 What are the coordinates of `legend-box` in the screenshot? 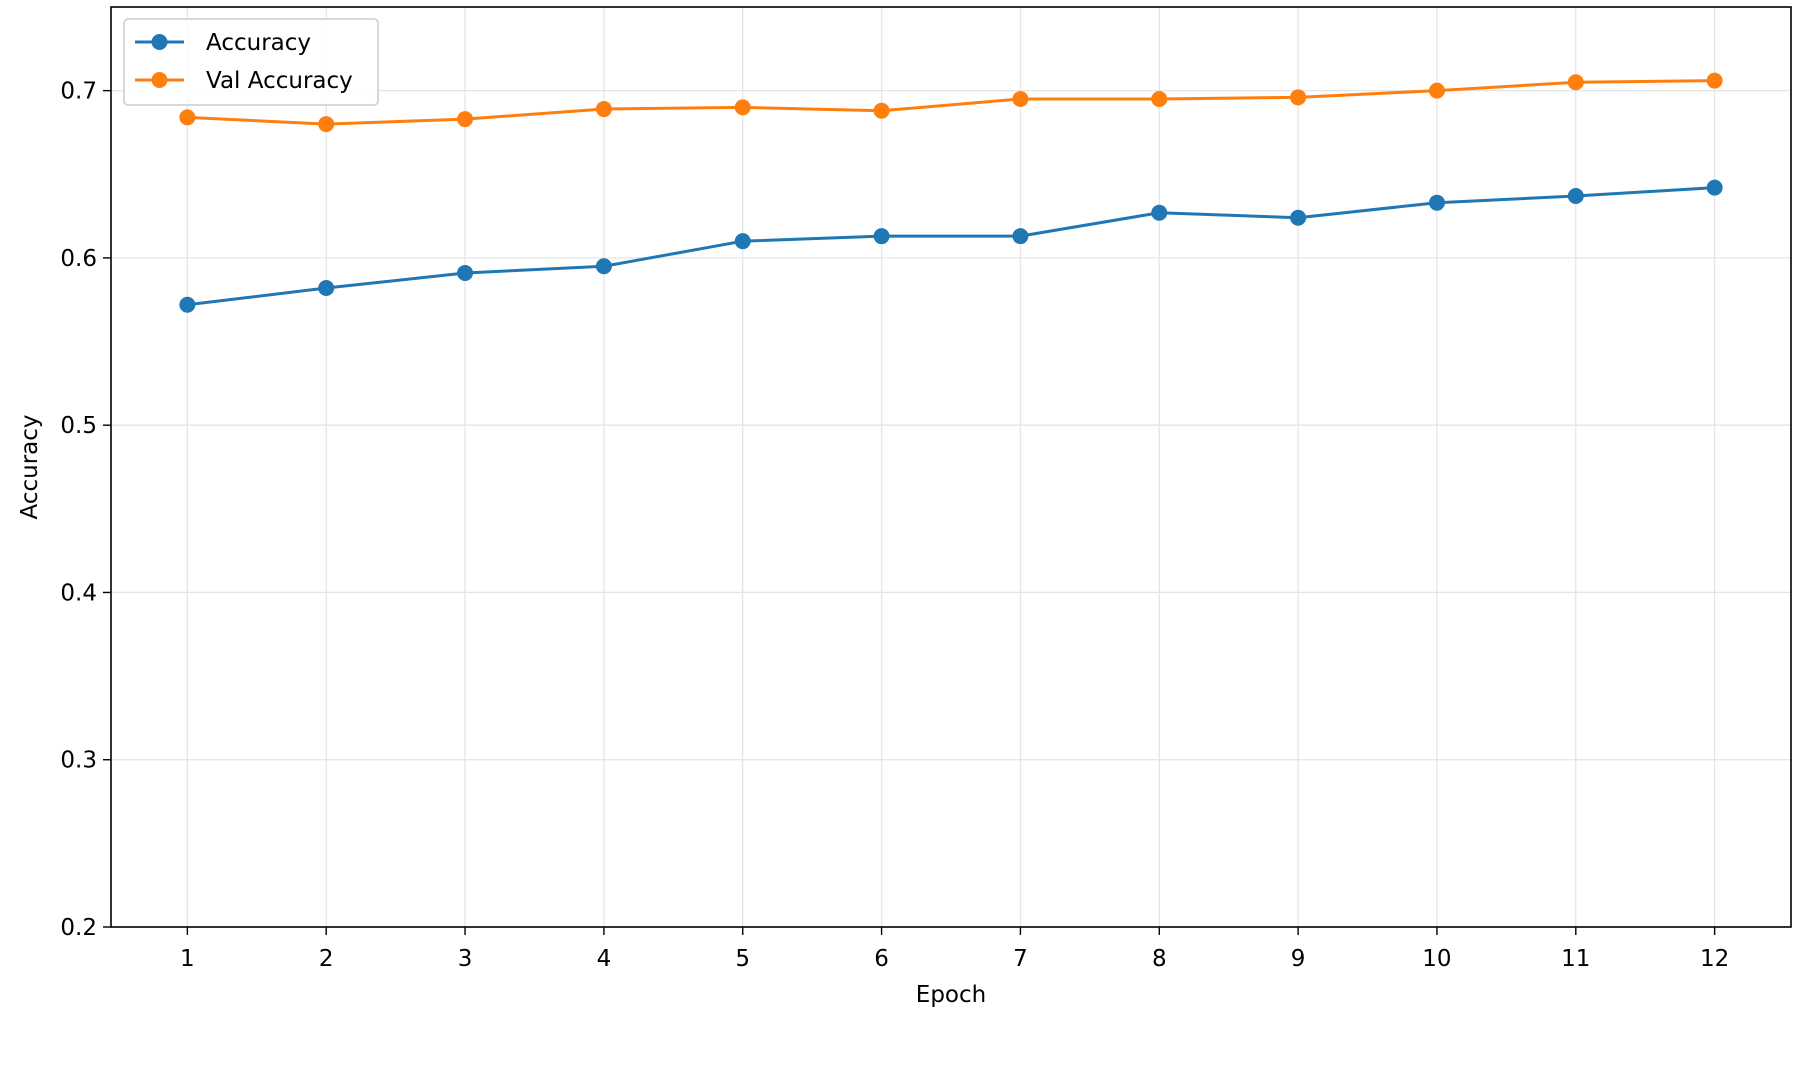 It's located at (251, 62).